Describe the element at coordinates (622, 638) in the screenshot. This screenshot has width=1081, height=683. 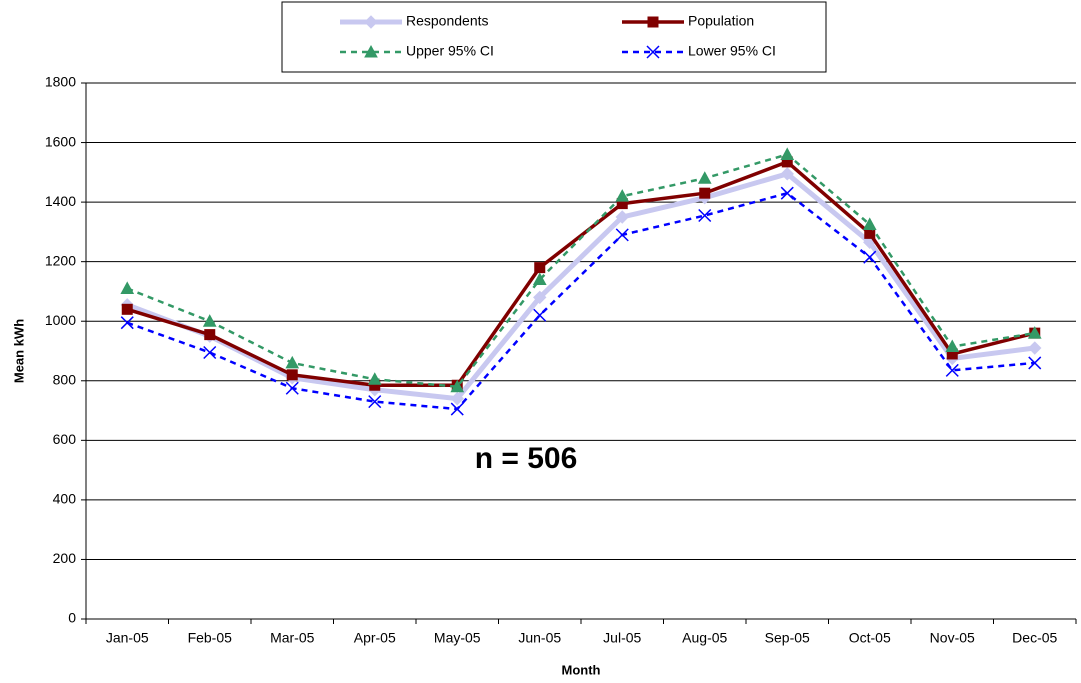
I see `x-tick-label: Jul-05` at that location.